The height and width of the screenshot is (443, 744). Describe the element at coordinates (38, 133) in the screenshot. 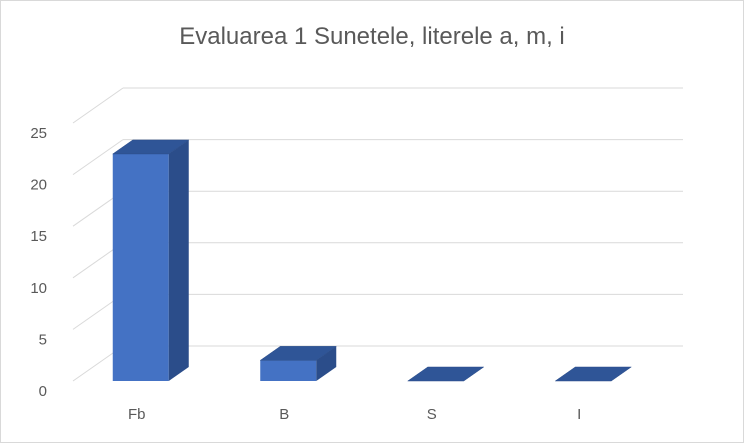

I see `y-tick-label: 25` at that location.